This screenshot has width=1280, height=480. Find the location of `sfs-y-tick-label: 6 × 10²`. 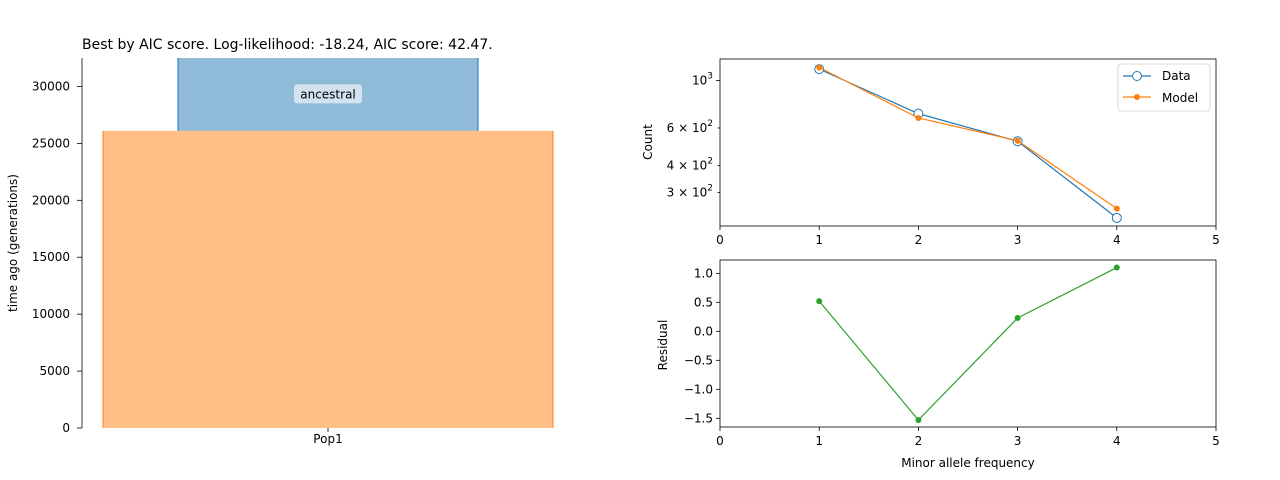

sfs-y-tick-label: 6 × 10² is located at coordinates (690, 127).